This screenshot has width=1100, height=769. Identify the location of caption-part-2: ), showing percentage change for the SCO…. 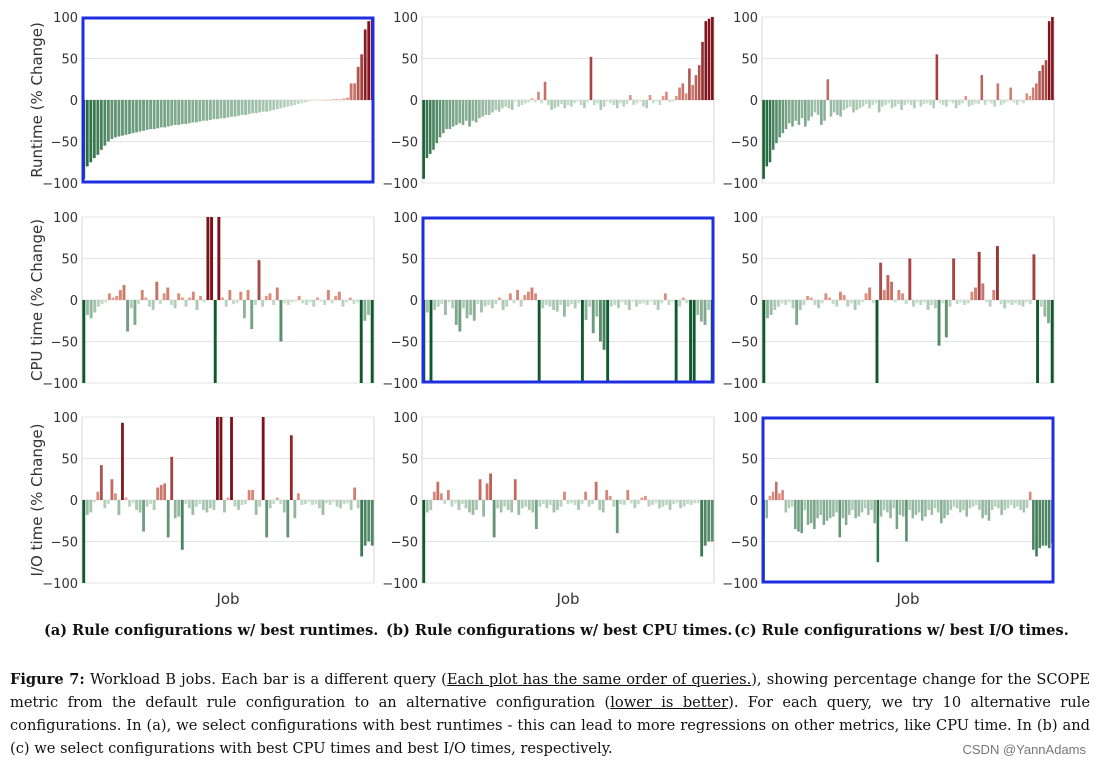
(550, 691).